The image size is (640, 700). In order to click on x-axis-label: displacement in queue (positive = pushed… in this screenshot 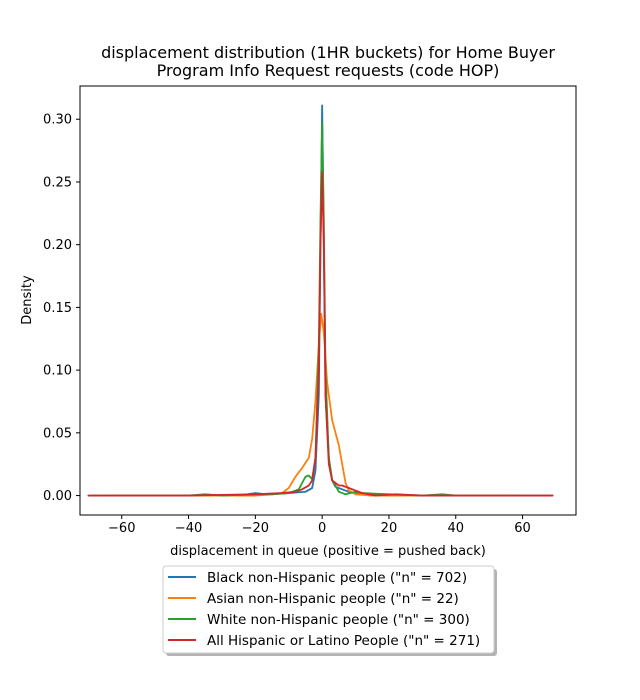, I will do `click(328, 551)`.